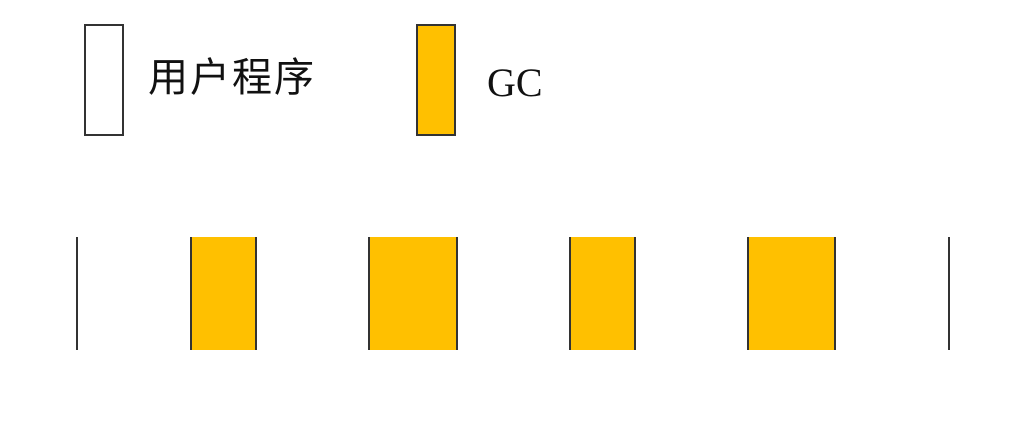  Describe the element at coordinates (104, 80) in the screenshot. I see `legend-user-program-swatch` at that location.